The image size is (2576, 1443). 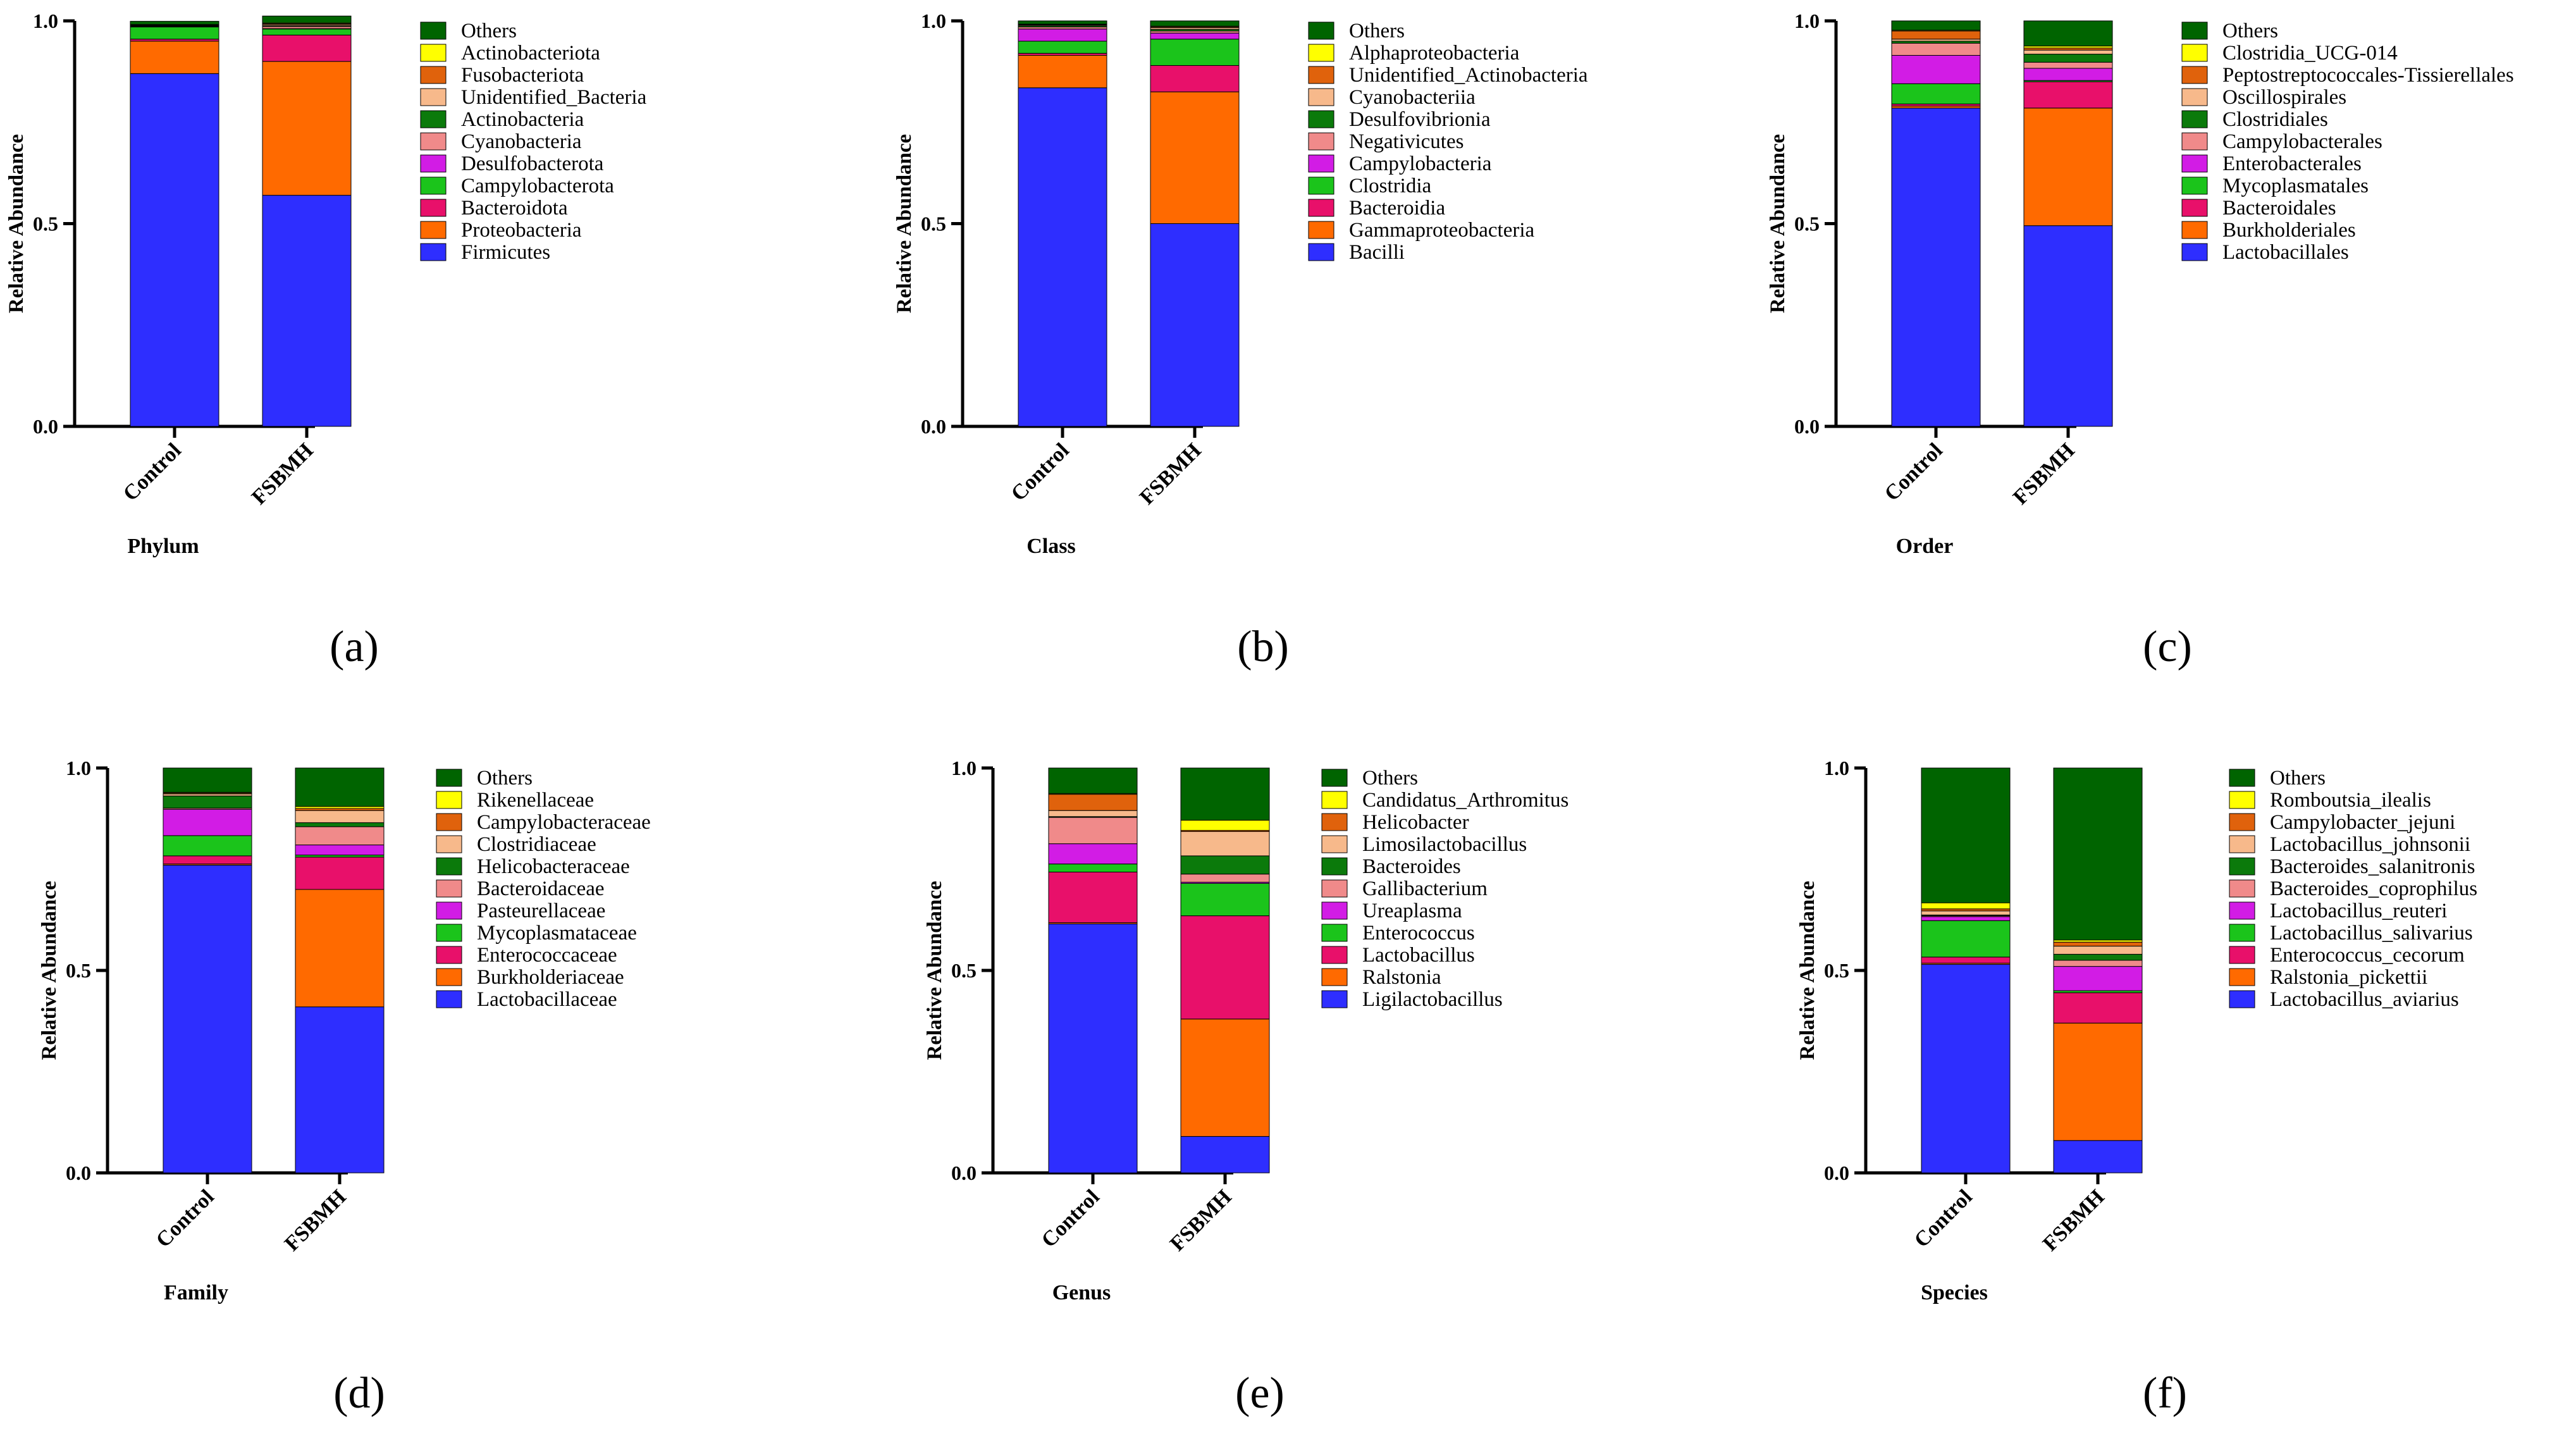 I want to click on legend-label: Enterococcus, so click(x=1418, y=933).